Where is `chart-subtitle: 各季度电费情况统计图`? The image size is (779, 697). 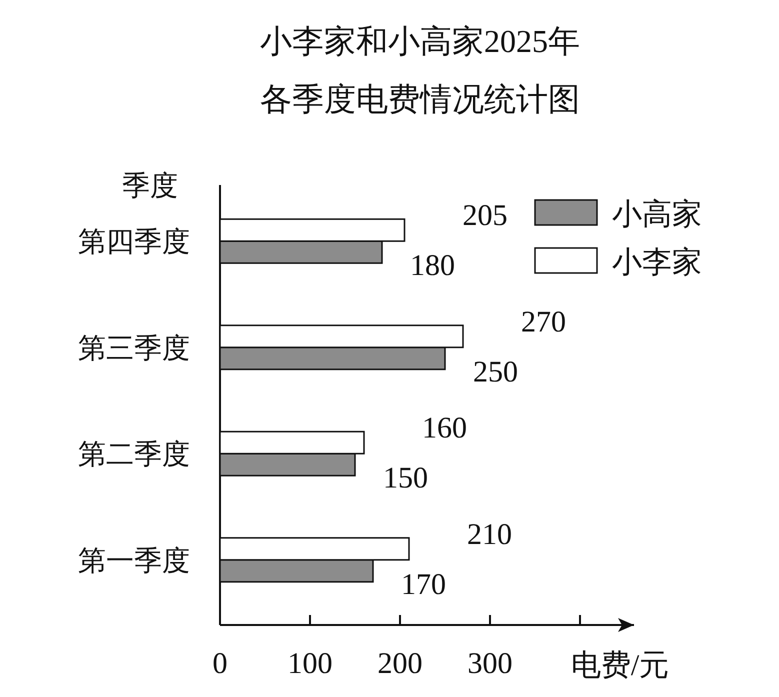
chart-subtitle: 各季度电费情况统计图 is located at coordinates (420, 99).